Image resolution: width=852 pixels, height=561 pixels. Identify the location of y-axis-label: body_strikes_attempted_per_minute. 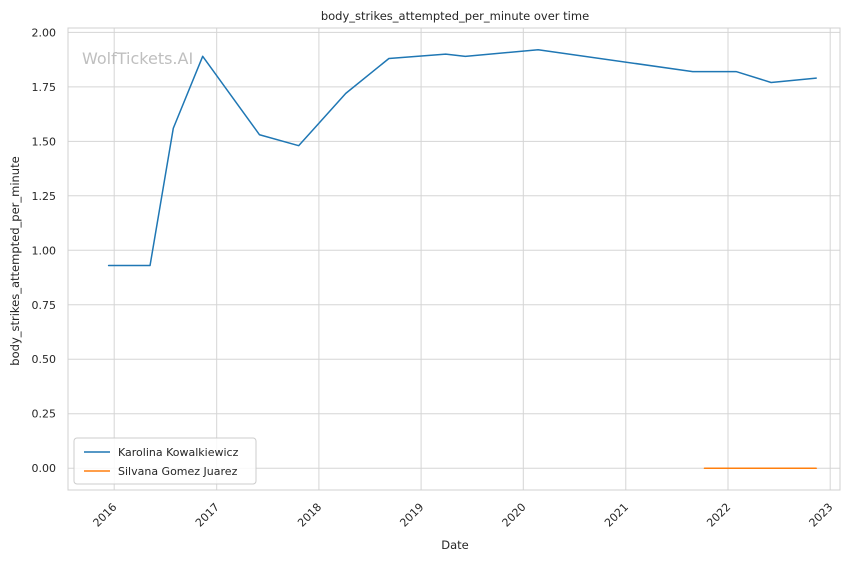
(15, 260).